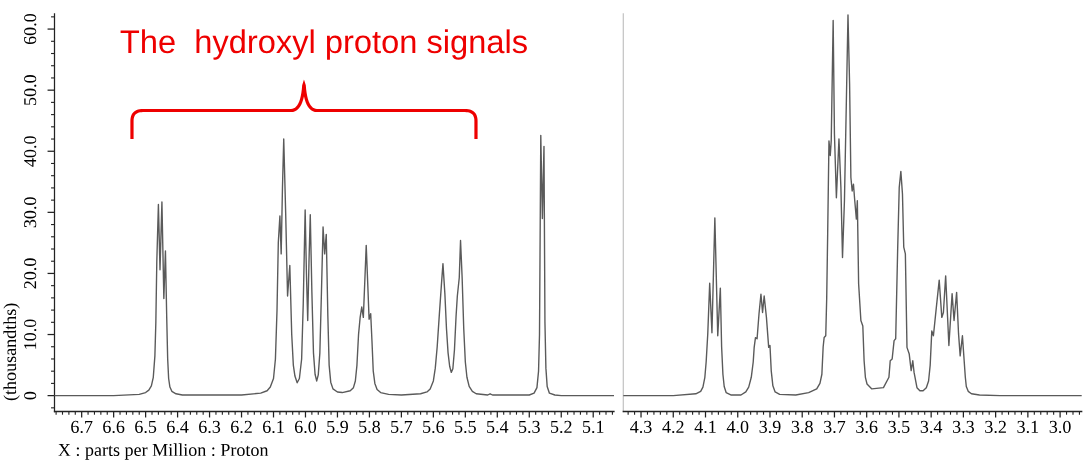 The image size is (1086, 462). I want to click on x-tick-label: 4.1, so click(705, 427).